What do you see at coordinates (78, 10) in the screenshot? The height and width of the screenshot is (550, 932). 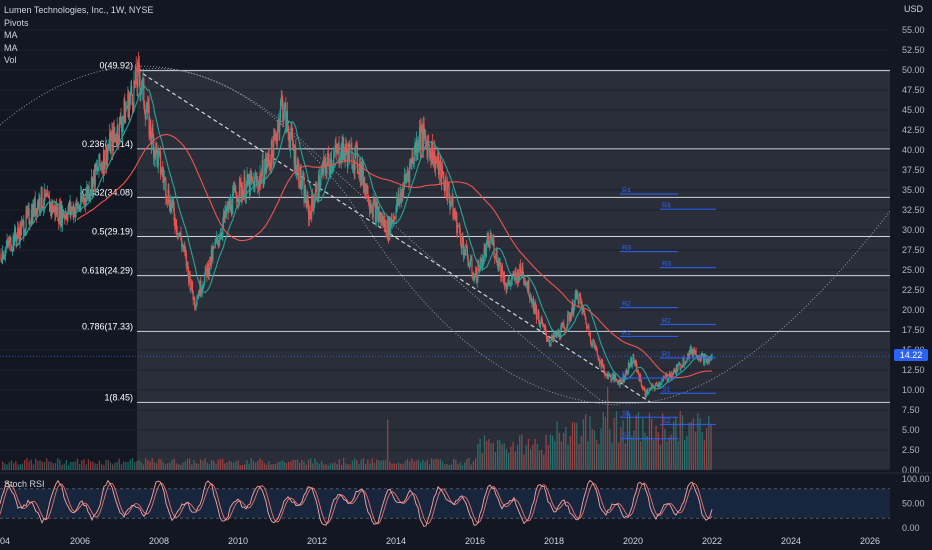 I see `legend-title: Lumen Technologies, Inc., 1W, NYSE` at bounding box center [78, 10].